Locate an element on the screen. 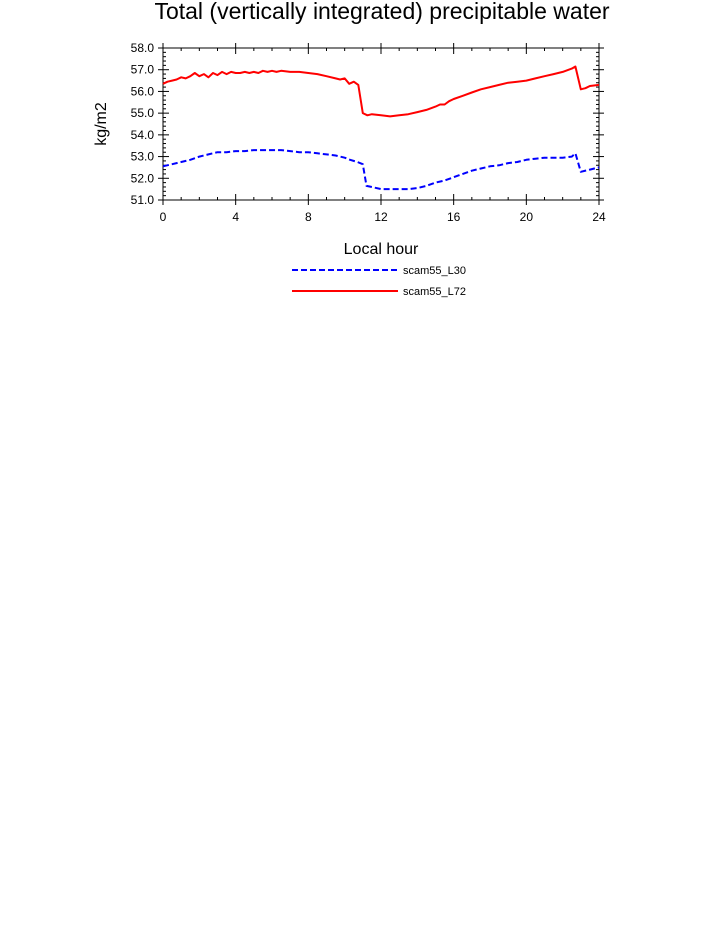 The image size is (722, 935). y-tick-label: 53.0 is located at coordinates (143, 157).